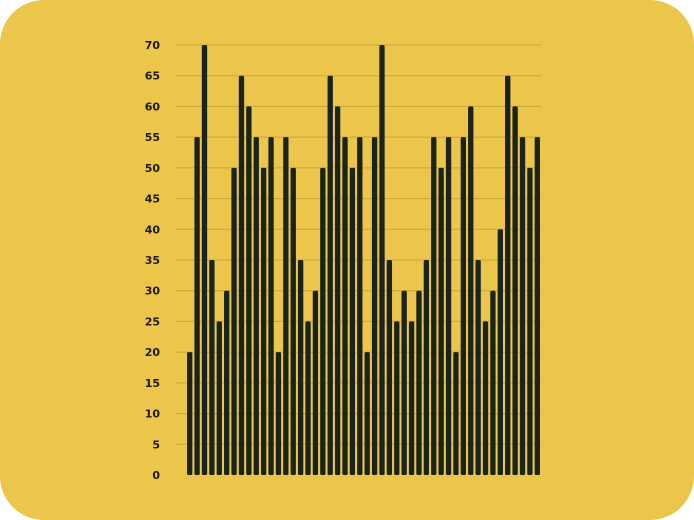 This screenshot has height=520, width=694. I want to click on y-tick-label: 55, so click(152, 137).